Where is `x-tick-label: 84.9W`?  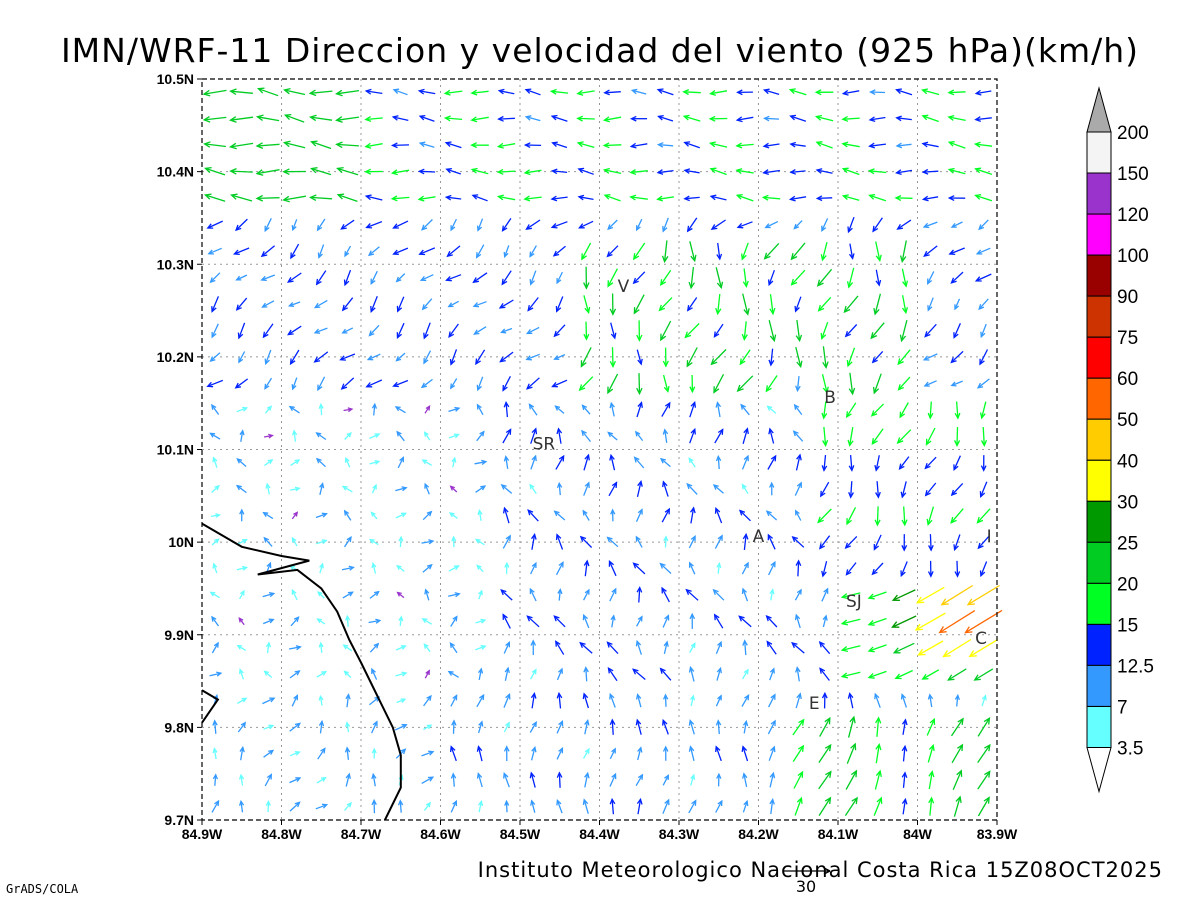 x-tick-label: 84.9W is located at coordinates (202, 834).